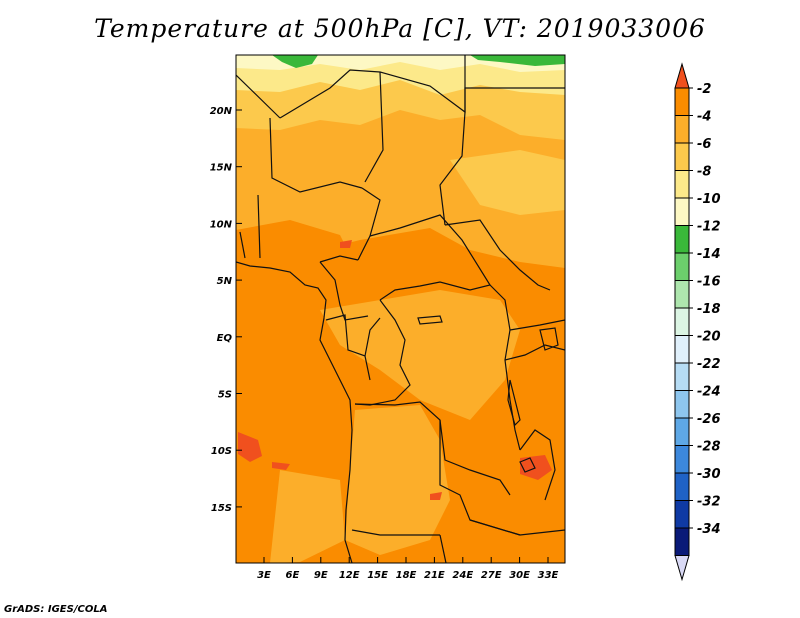 The width and height of the screenshot is (800, 618). I want to click on lon-tick-label: 27E, so click(491, 575).